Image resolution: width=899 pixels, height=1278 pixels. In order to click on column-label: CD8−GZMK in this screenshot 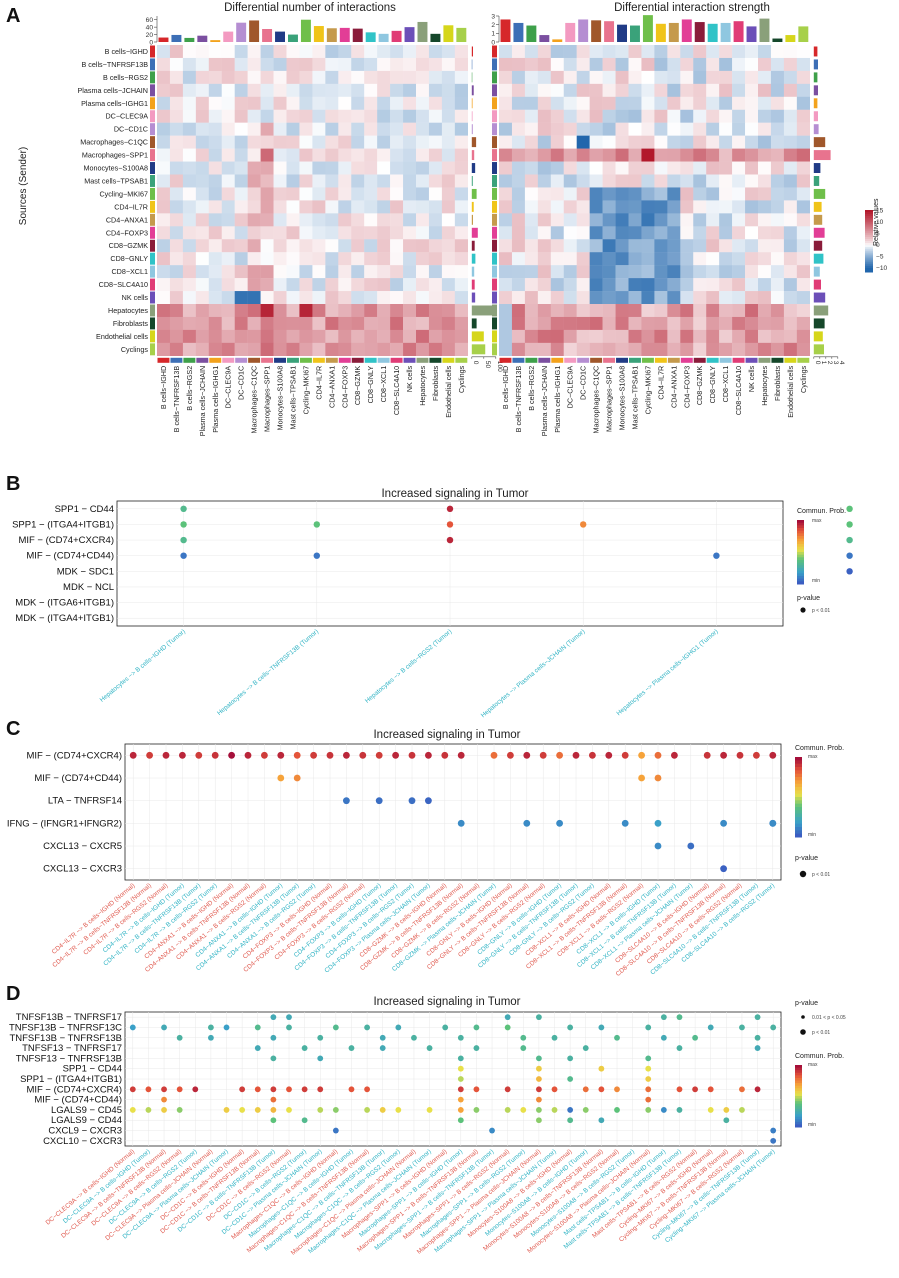, I will do `click(357, 386)`.